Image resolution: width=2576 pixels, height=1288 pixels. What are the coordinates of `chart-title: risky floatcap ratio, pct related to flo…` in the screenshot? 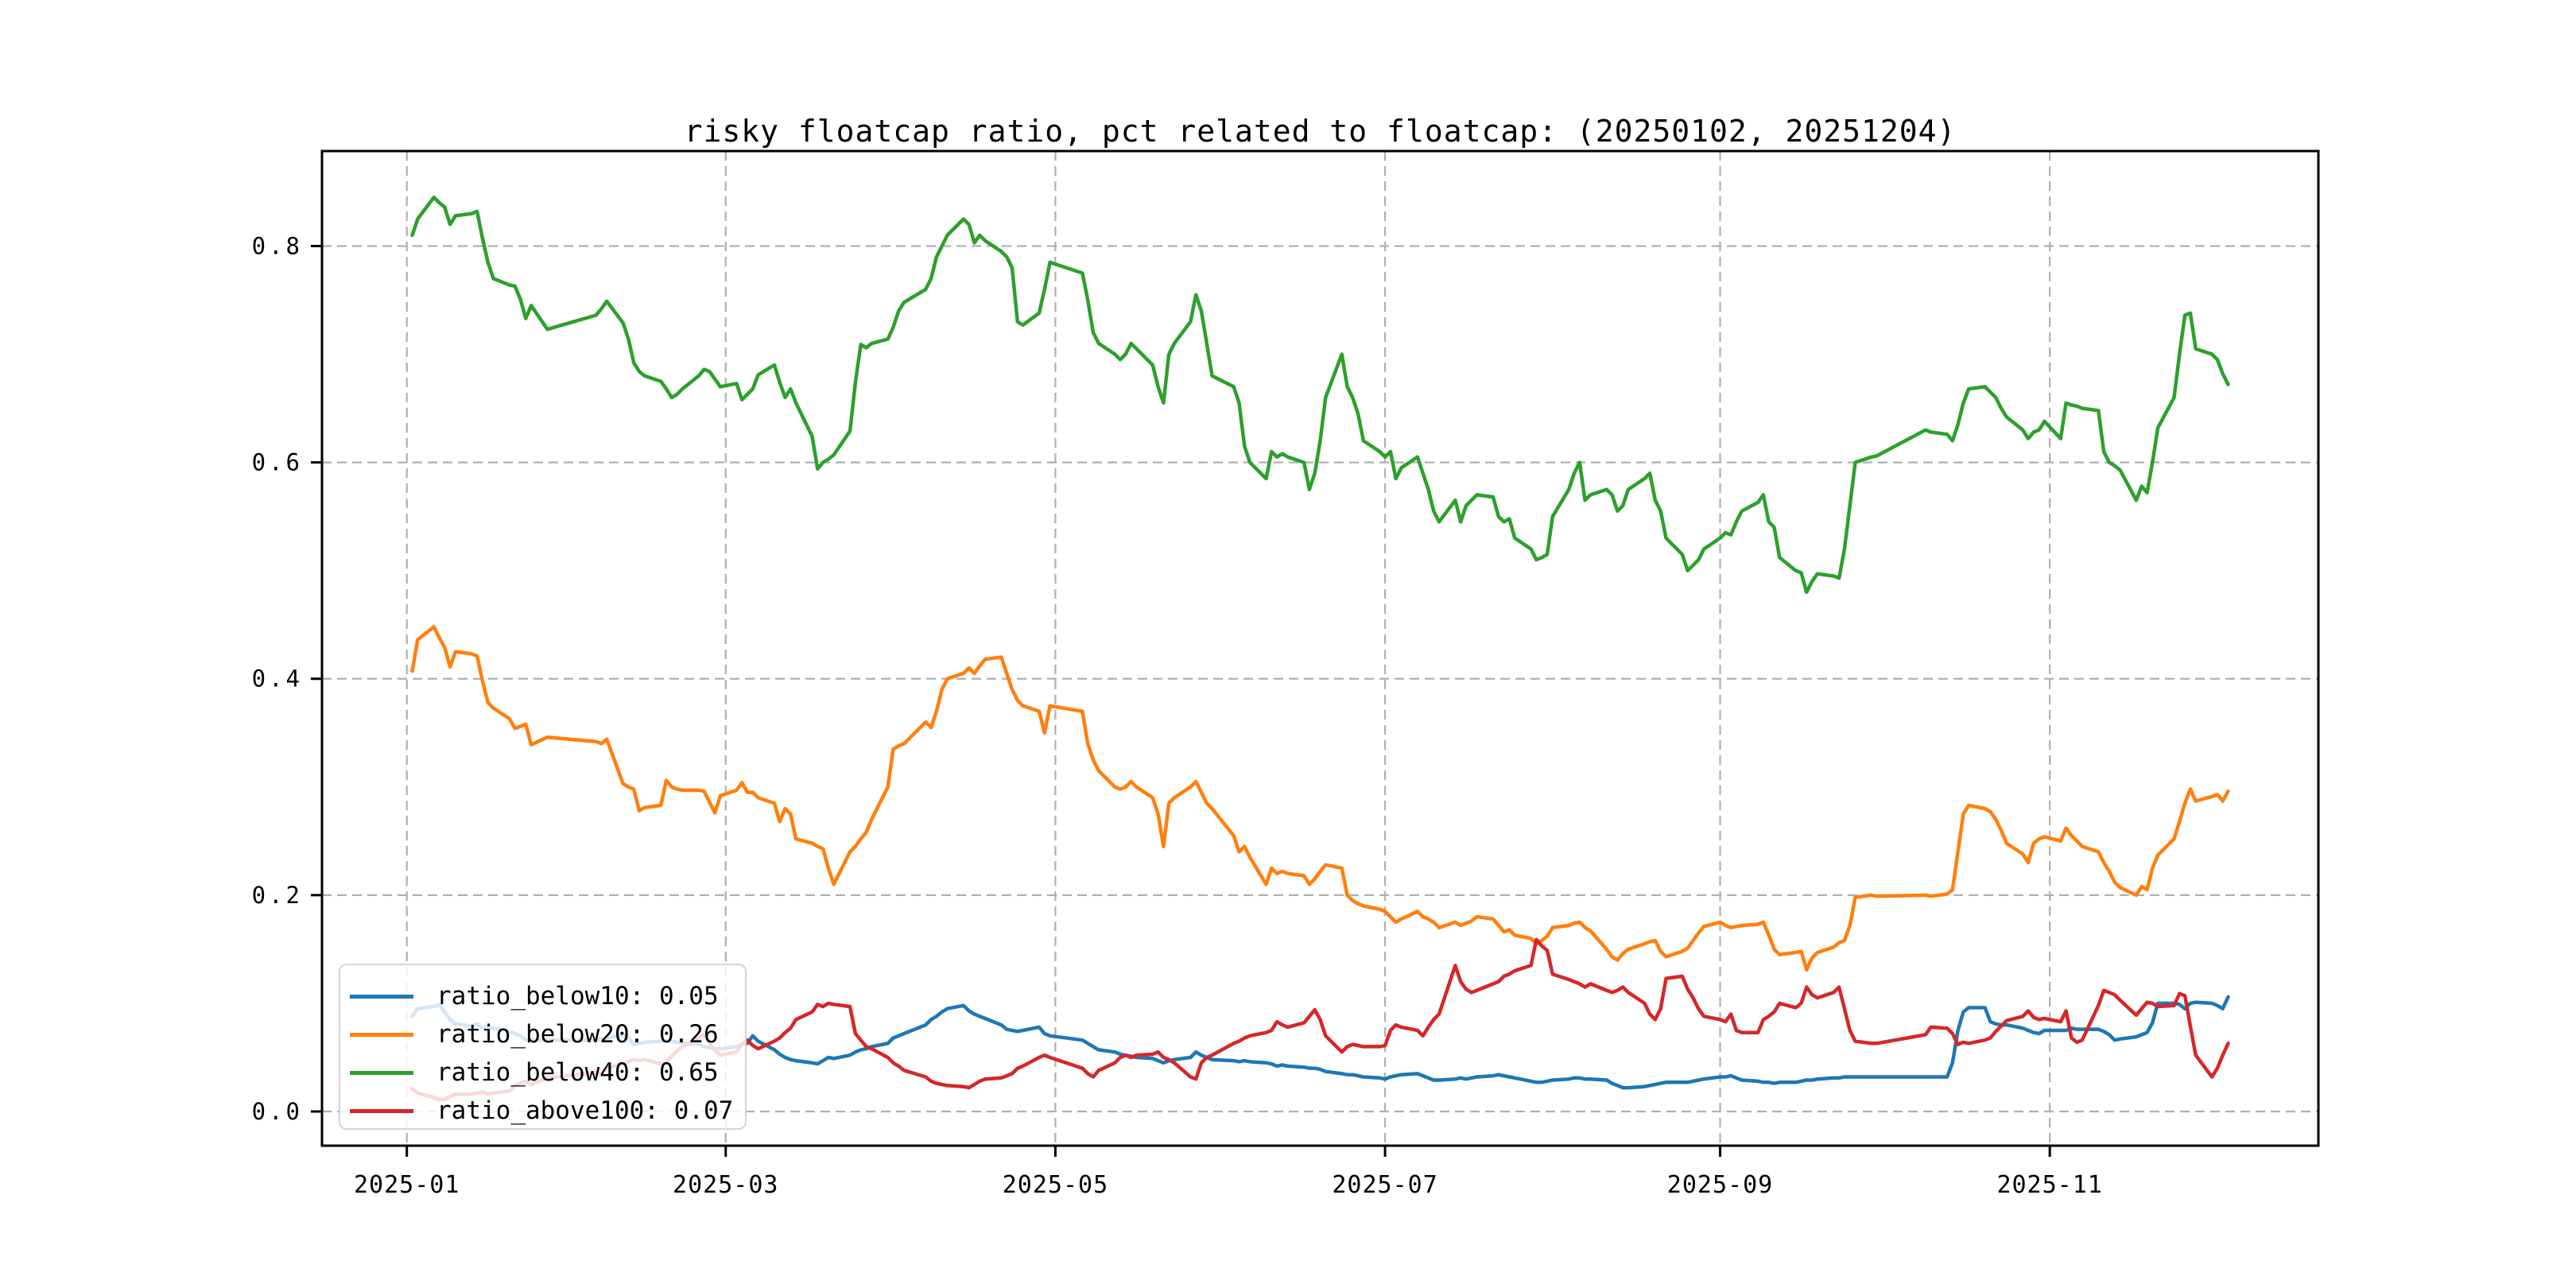 It's located at (1321, 131).